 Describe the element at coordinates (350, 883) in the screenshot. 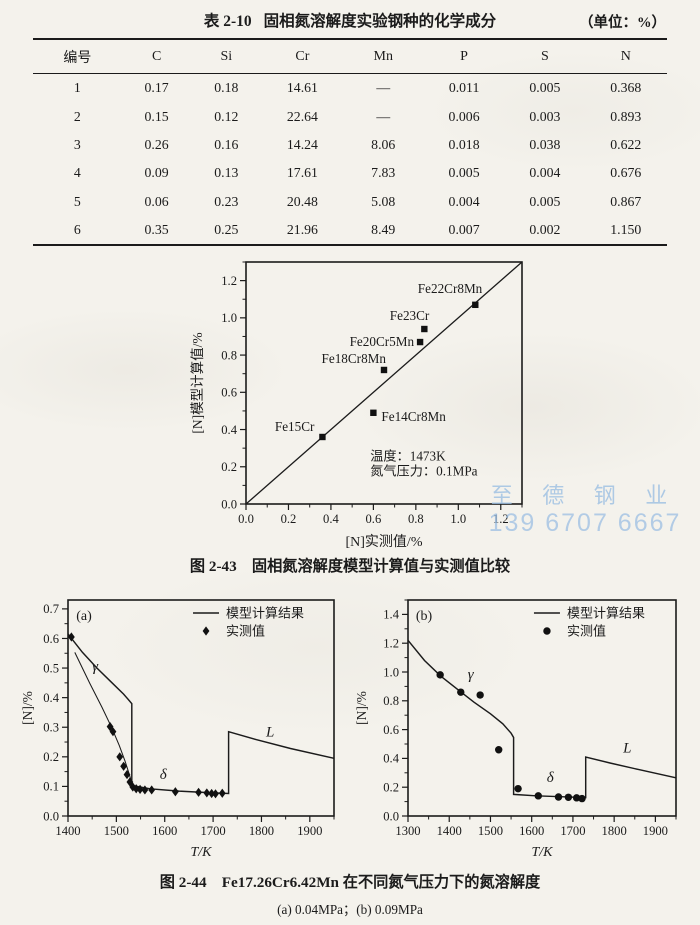

I see `fig-2-44-caption: 图 2-44 Fe17.26Cr6.42Mn 在不同氮气压力下的氮溶解度` at that location.